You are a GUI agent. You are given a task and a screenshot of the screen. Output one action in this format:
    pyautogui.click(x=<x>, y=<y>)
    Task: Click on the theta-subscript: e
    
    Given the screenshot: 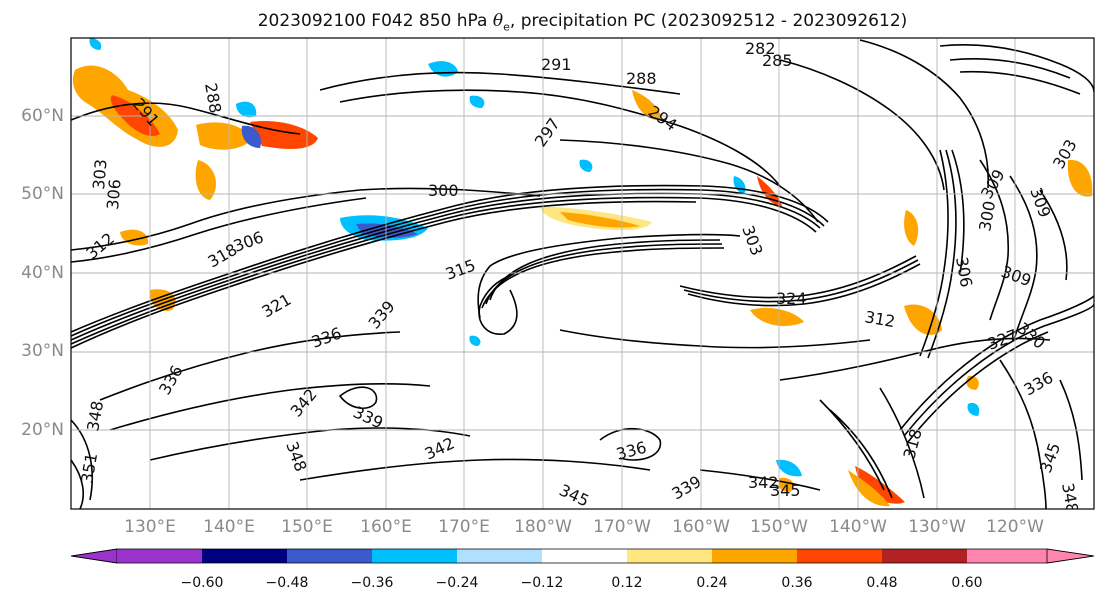 What is the action you would take?
    pyautogui.click(x=506, y=27)
    